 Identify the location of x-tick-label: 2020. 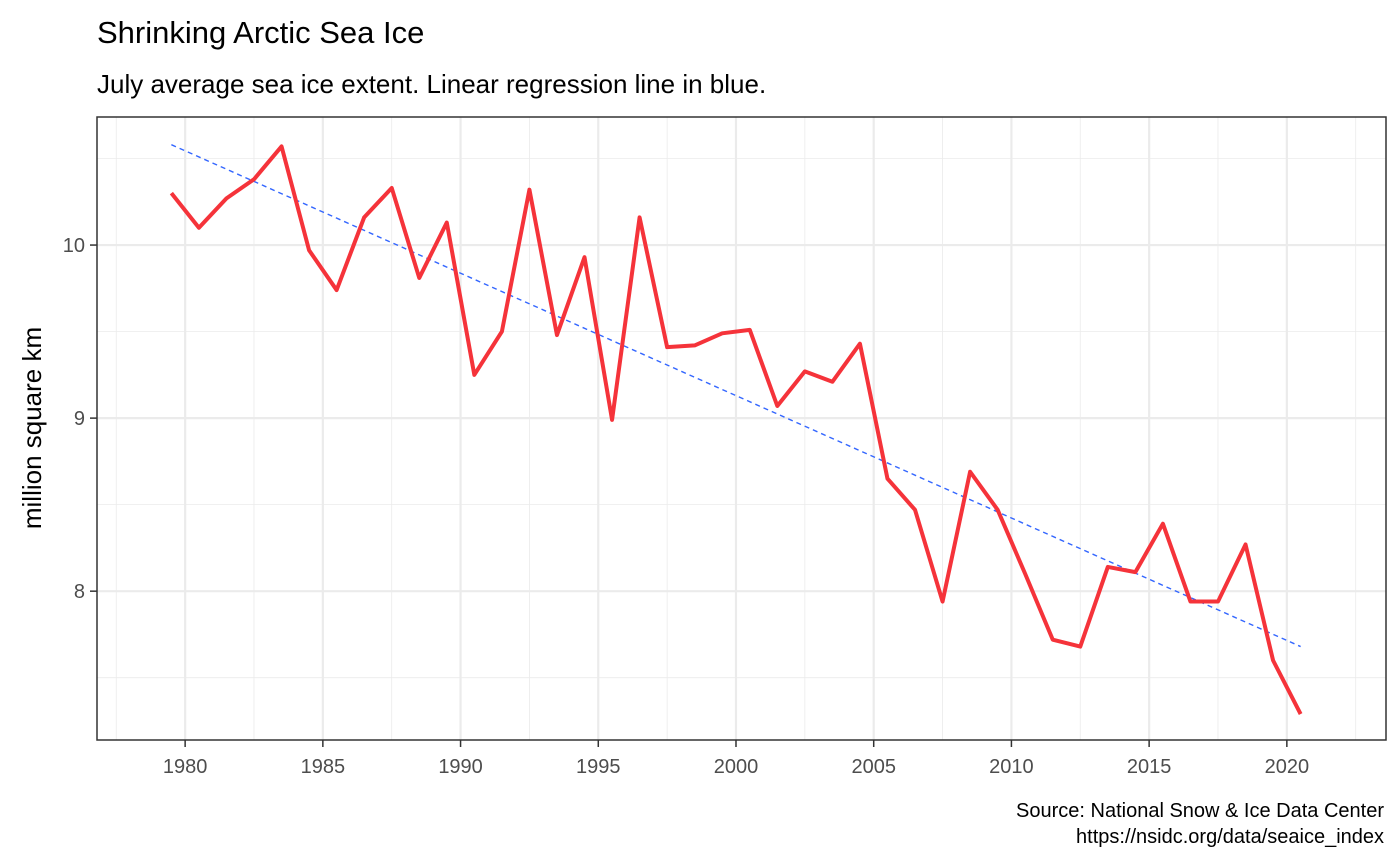
(1287, 767).